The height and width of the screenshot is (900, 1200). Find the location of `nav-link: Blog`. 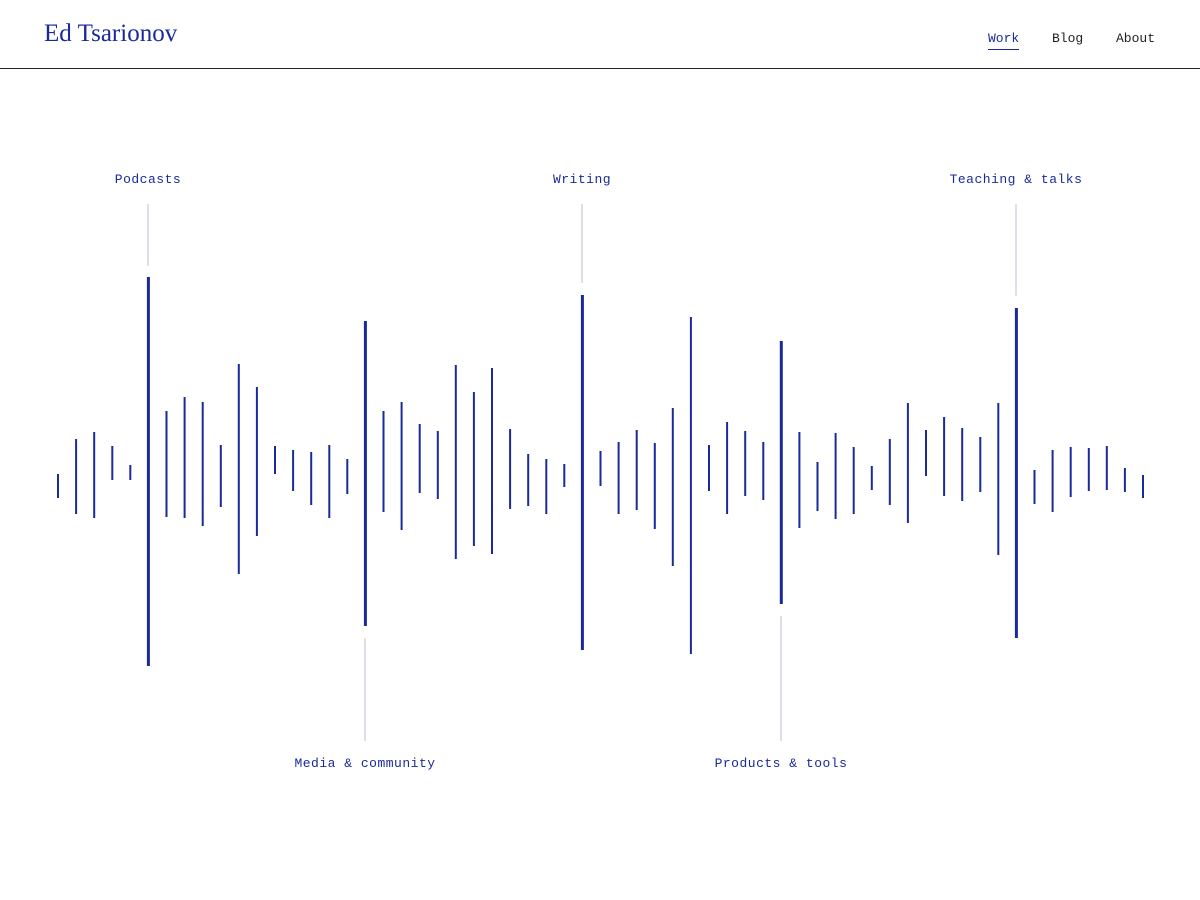

nav-link: Blog is located at coordinates (1068, 38).